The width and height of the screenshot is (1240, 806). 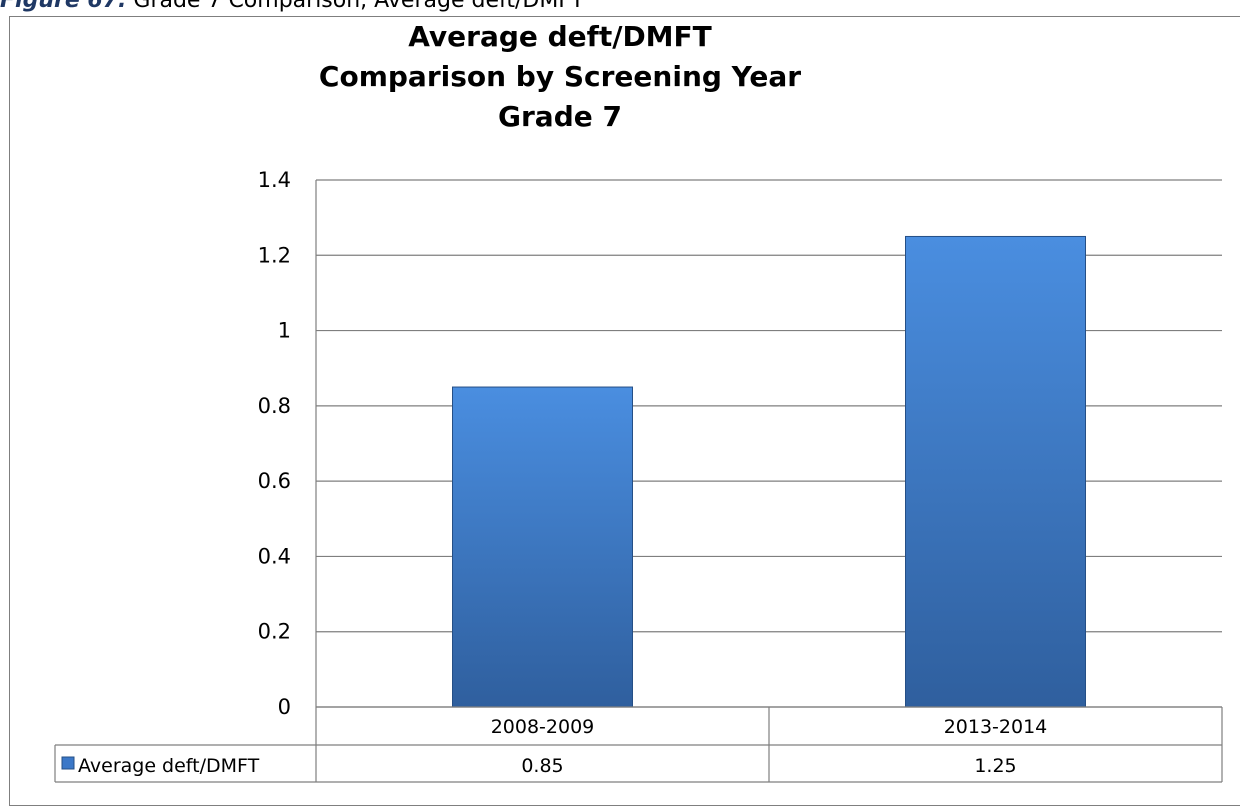 I want to click on y-tick-label: 0.4, so click(x=274, y=556).